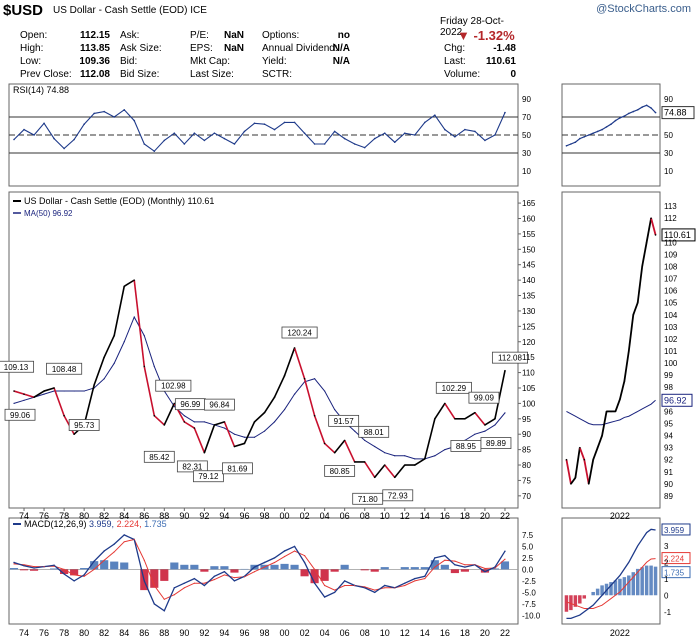 Image resolution: width=697 pixels, height=642 pixels. I want to click on col4-label: SCTR:, so click(277, 74).